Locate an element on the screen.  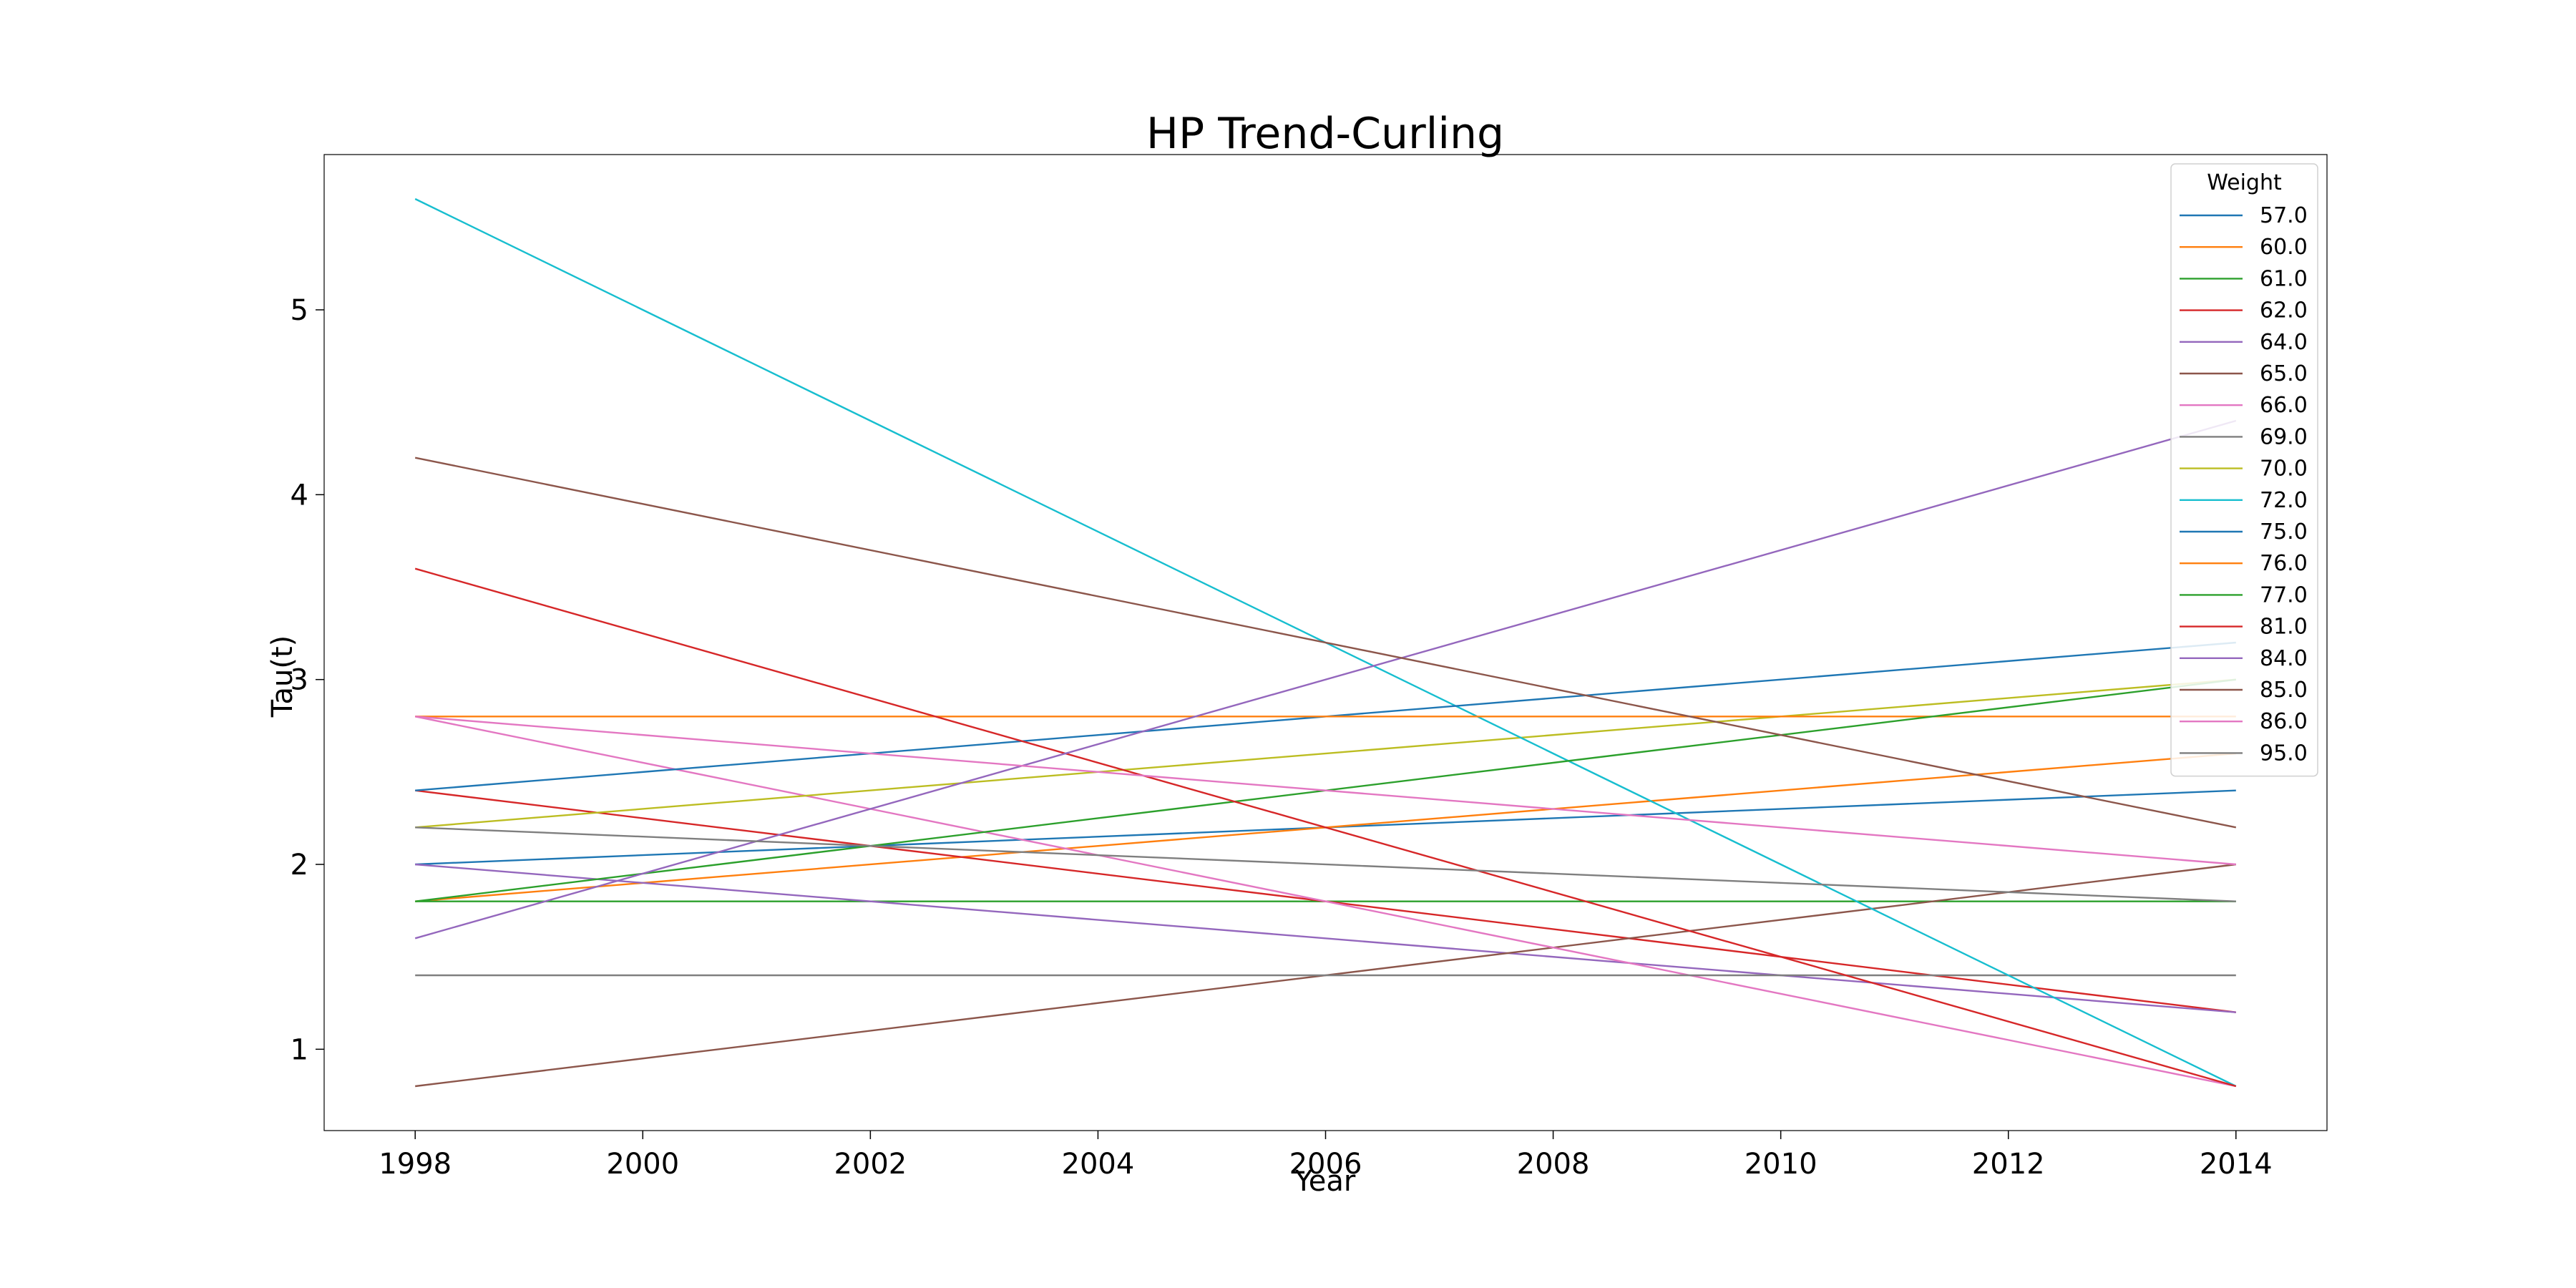
y-tick-label: 3 is located at coordinates (299, 680).